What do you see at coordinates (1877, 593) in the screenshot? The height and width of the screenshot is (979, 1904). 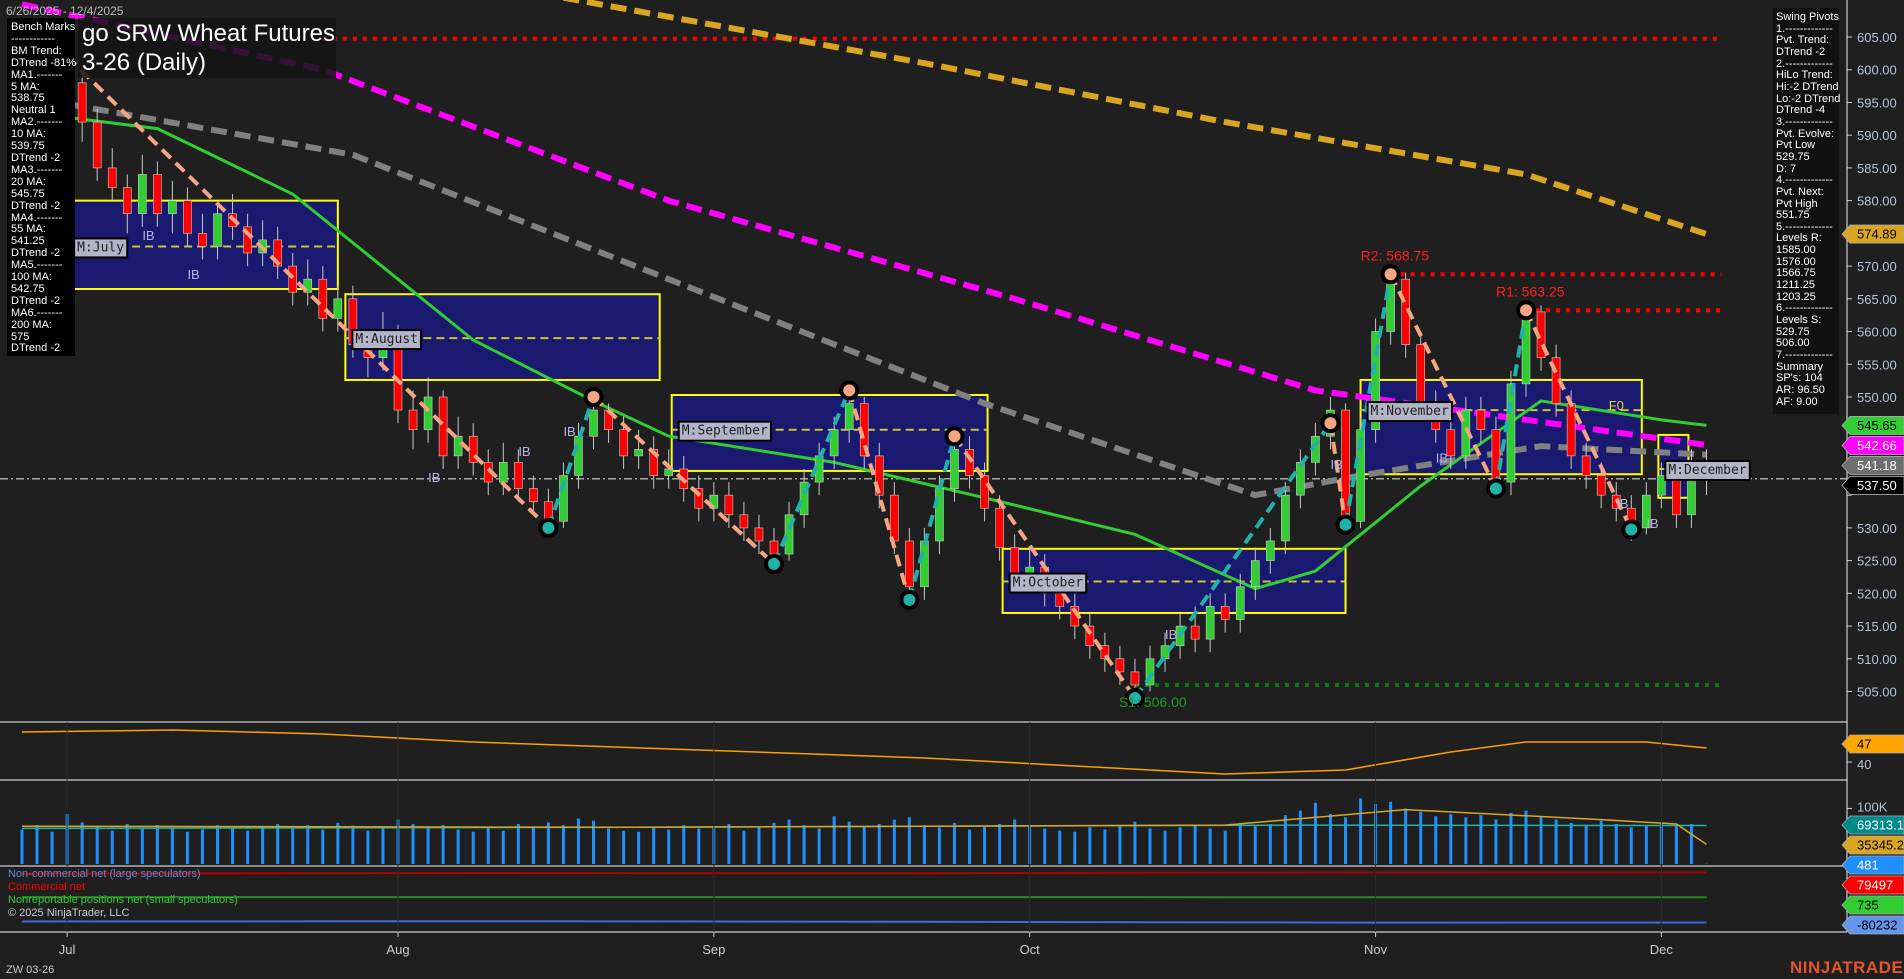 I see `price-tick-label: 520.00` at bounding box center [1877, 593].